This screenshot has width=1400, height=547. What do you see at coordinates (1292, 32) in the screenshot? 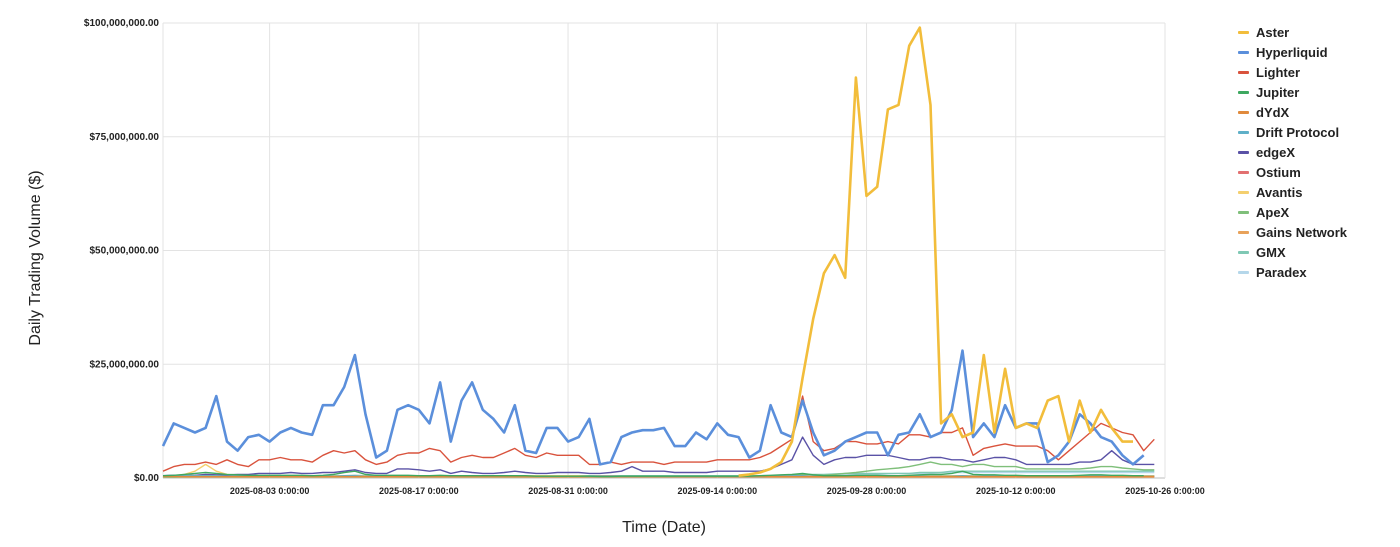
I see `legend-item-aster: Aster` at bounding box center [1292, 32].